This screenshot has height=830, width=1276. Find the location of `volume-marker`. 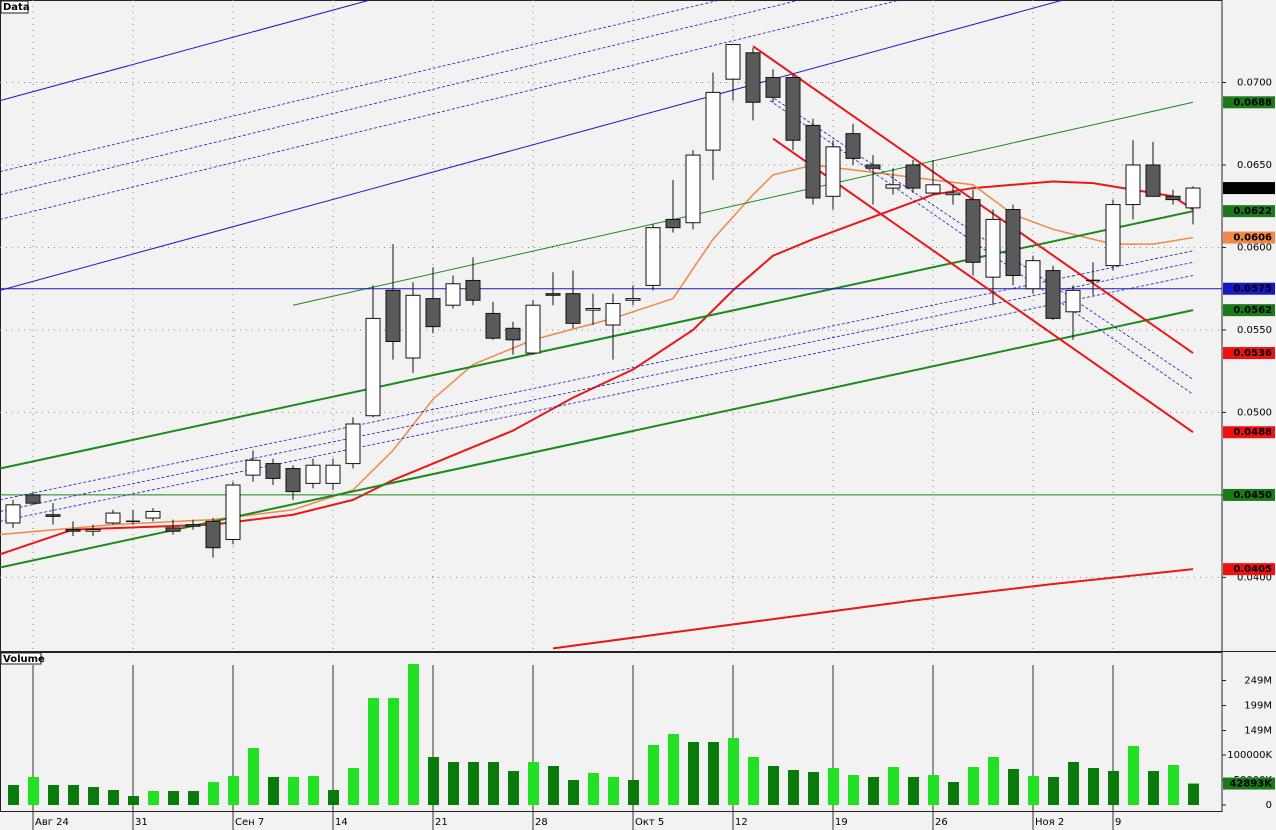

volume-marker is located at coordinates (1249, 783).